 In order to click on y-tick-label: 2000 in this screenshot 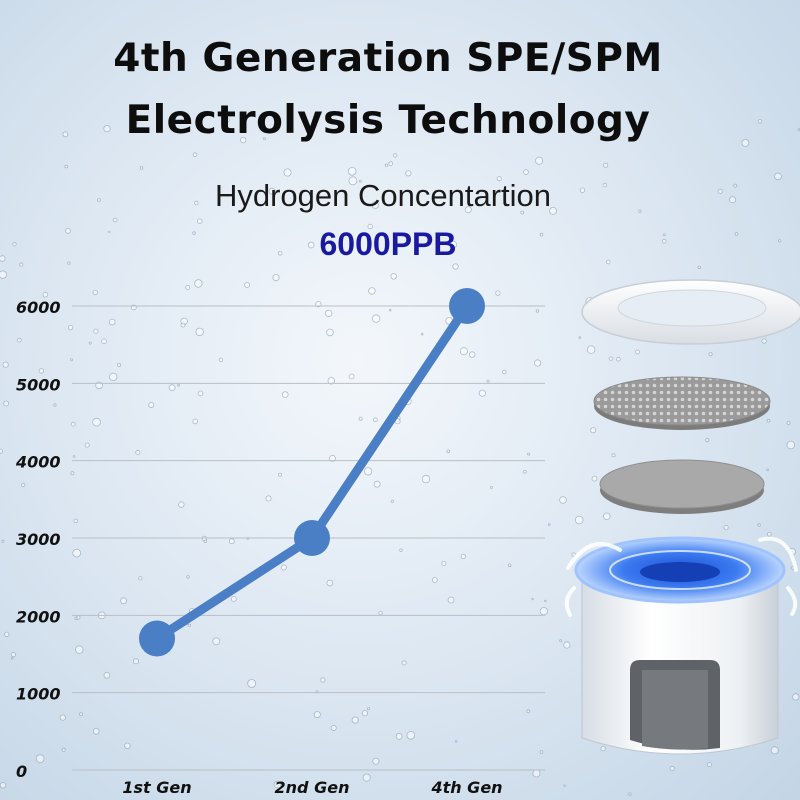, I will do `click(38, 616)`.